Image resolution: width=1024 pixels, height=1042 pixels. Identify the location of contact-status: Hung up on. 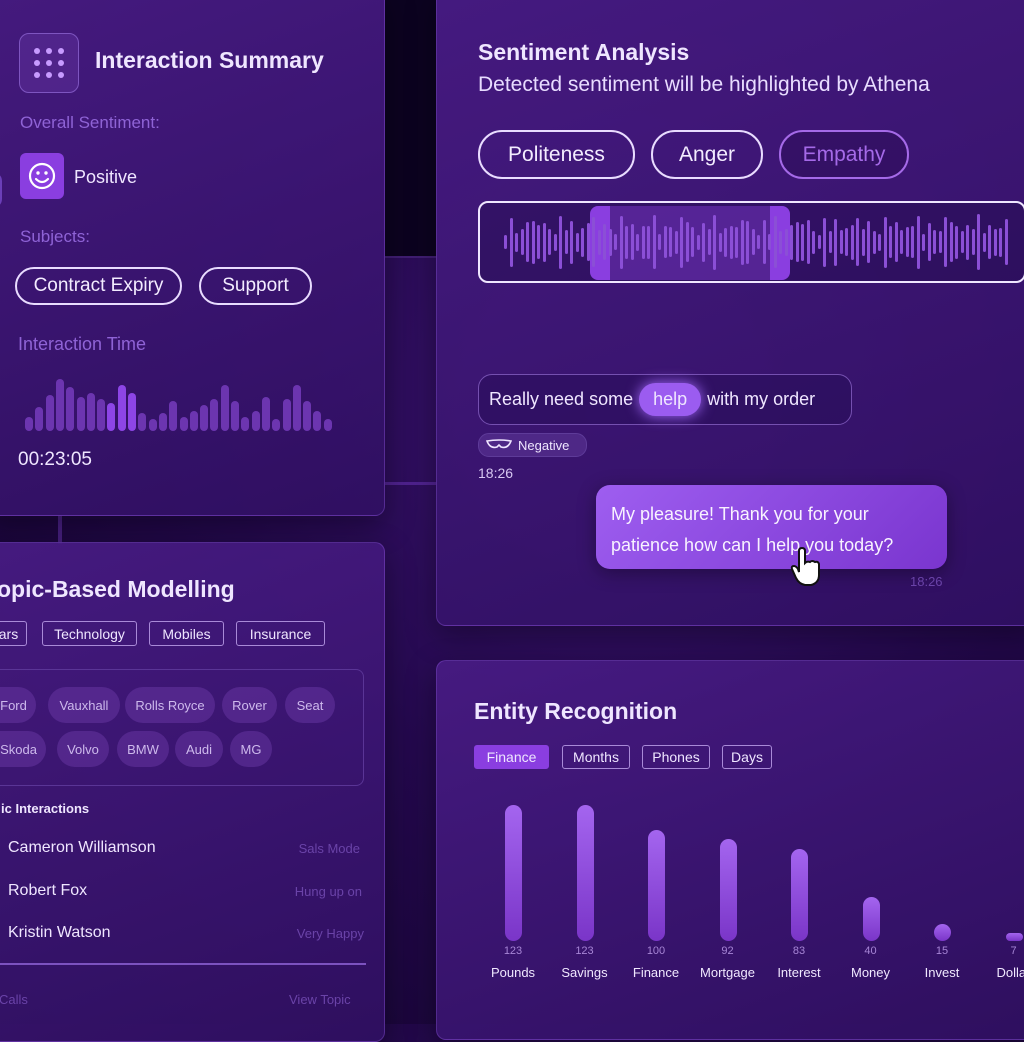
(328, 891).